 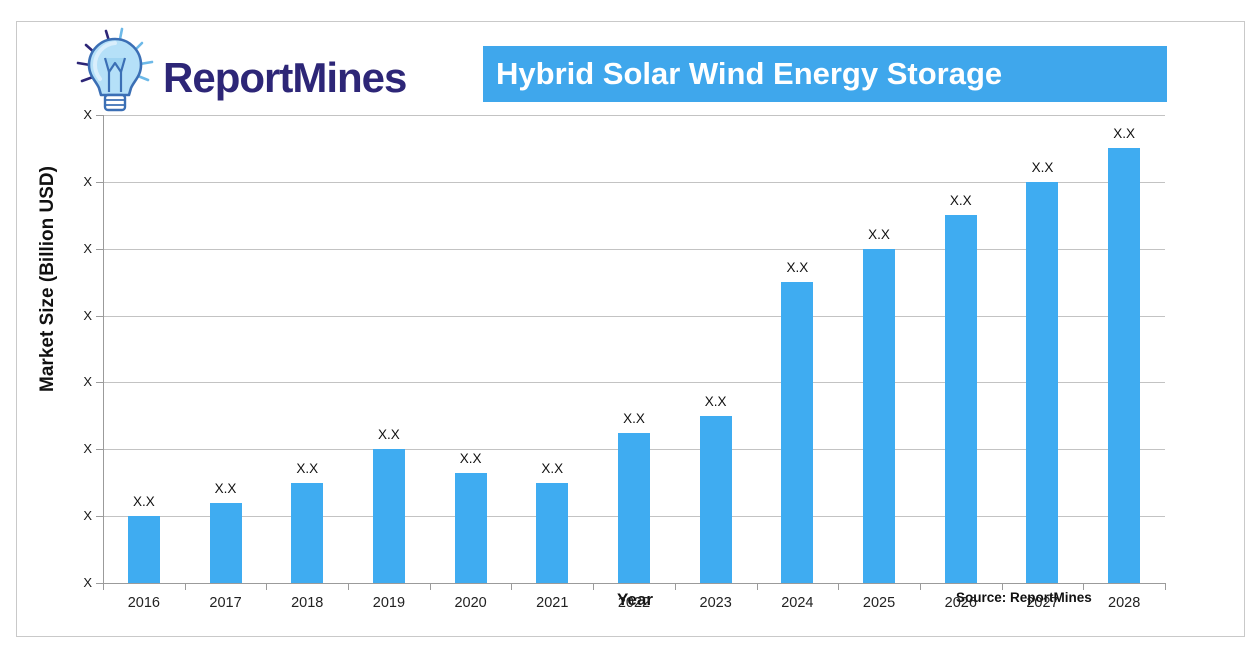 I want to click on x-axis-line, so click(x=634, y=583).